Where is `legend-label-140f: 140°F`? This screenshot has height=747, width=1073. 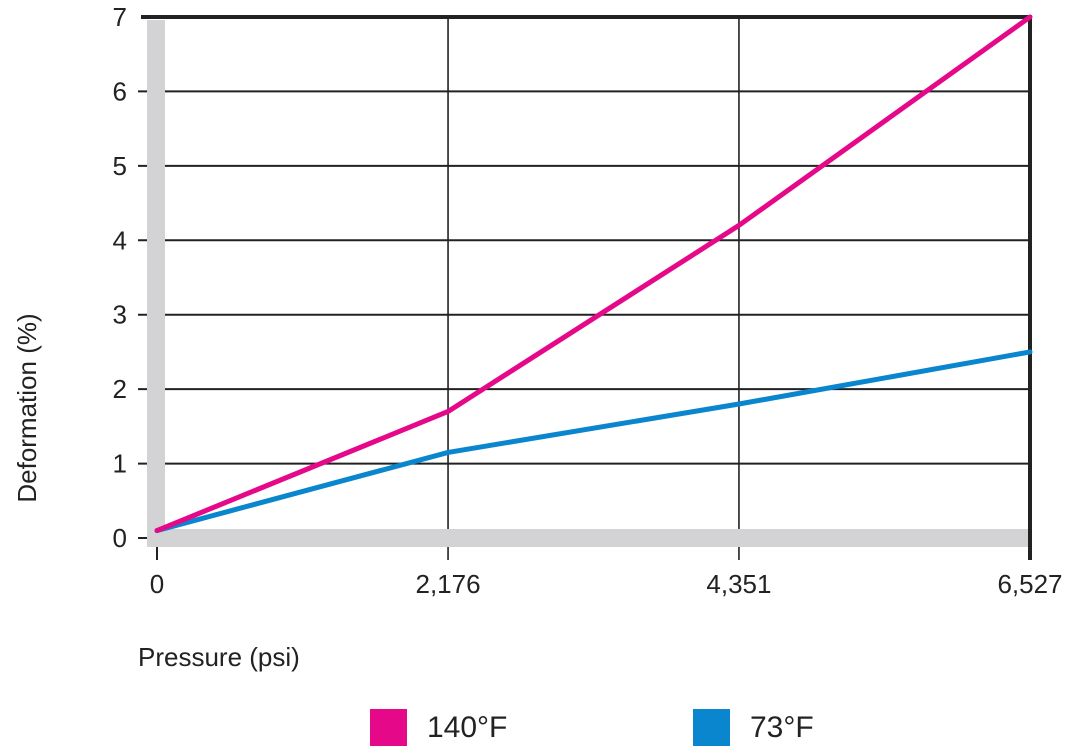 legend-label-140f: 140°F is located at coordinates (467, 727).